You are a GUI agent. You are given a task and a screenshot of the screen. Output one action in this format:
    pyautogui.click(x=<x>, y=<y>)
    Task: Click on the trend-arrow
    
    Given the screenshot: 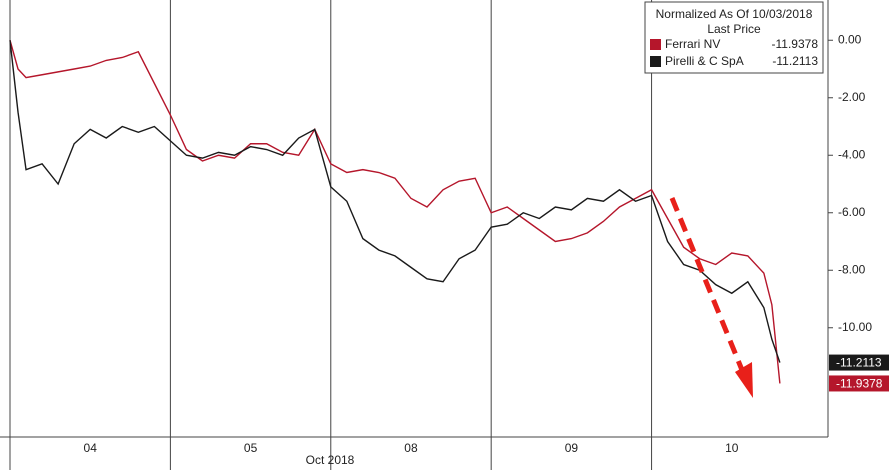 What is the action you would take?
    pyautogui.click(x=711, y=297)
    